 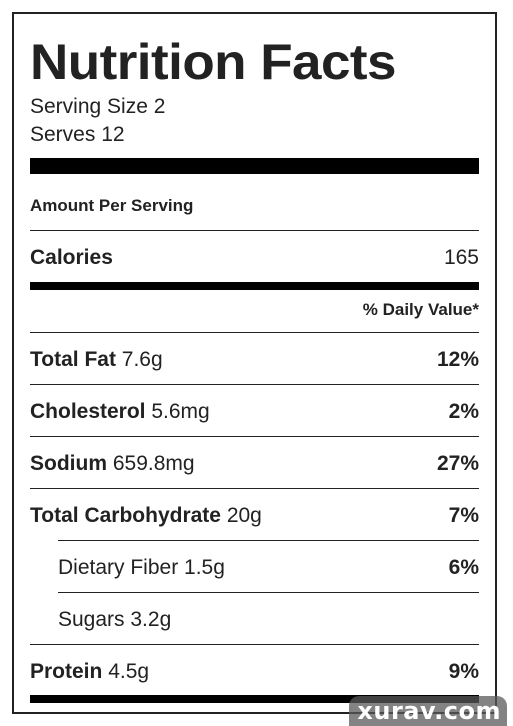 I want to click on nutrient-amount: 5.6mg, so click(x=180, y=411).